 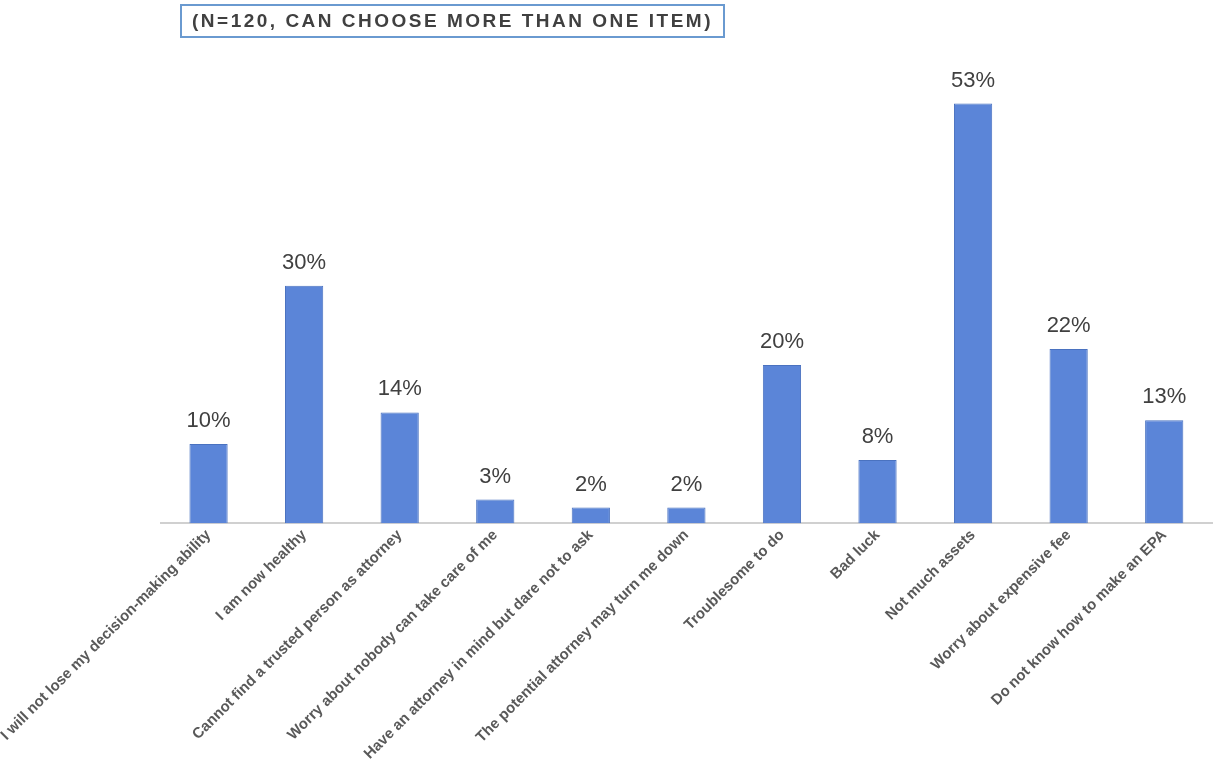 What do you see at coordinates (1068, 325) in the screenshot?
I see `data-label: 22%` at bounding box center [1068, 325].